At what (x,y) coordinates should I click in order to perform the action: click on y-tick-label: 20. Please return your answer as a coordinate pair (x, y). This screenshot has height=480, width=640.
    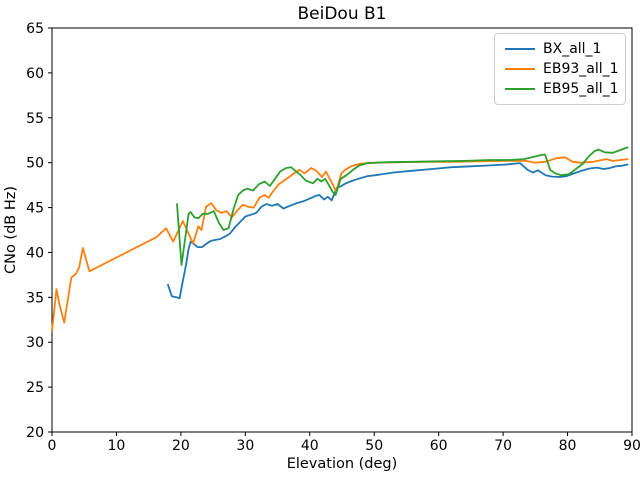
    Looking at the image, I should click on (35, 433).